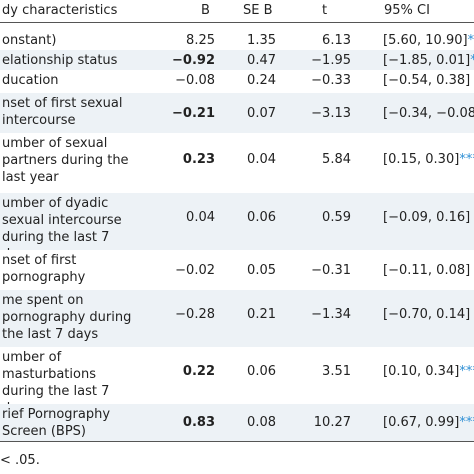 The height and width of the screenshot is (474, 474). What do you see at coordinates (325, 10) in the screenshot?
I see `header-t: t` at bounding box center [325, 10].